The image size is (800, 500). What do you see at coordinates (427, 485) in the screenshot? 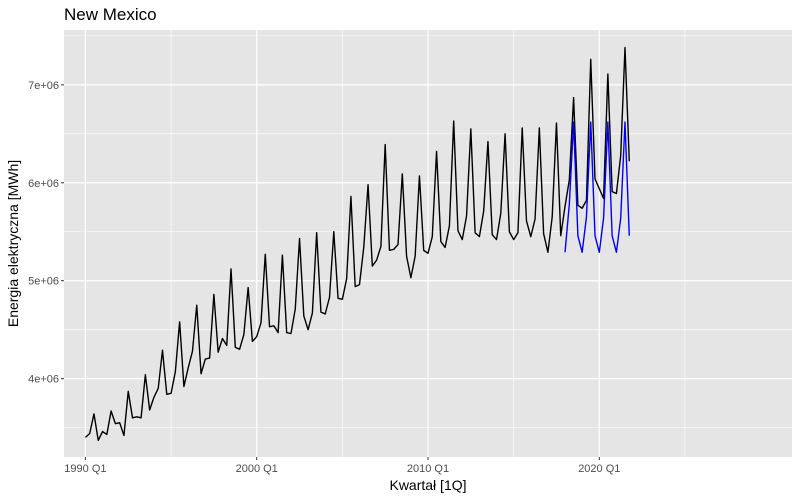
I see `x-axis-title: Kwartał [1Q]` at bounding box center [427, 485].